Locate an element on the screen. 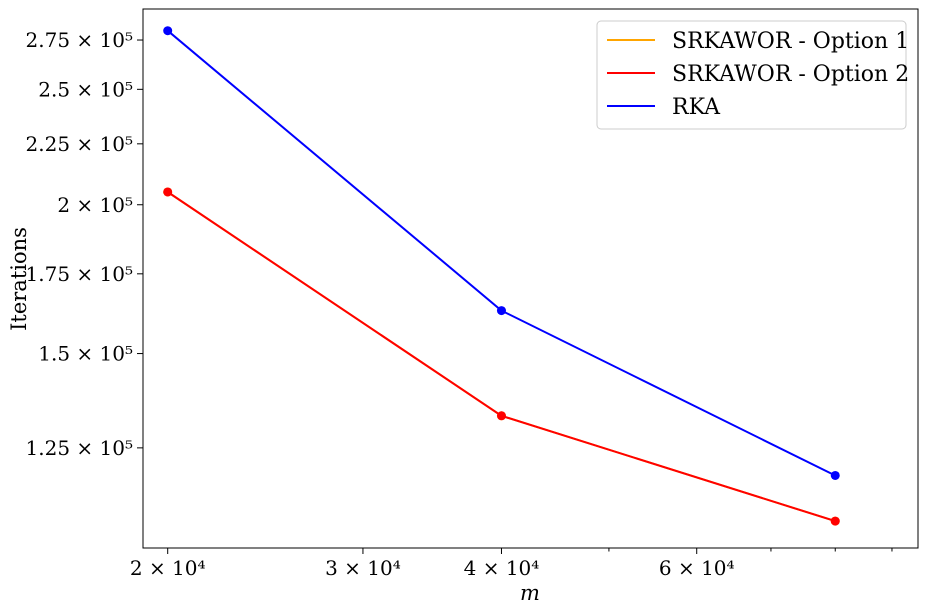 Image resolution: width=927 pixels, height=614 pixels. legend-box is located at coordinates (751, 75).